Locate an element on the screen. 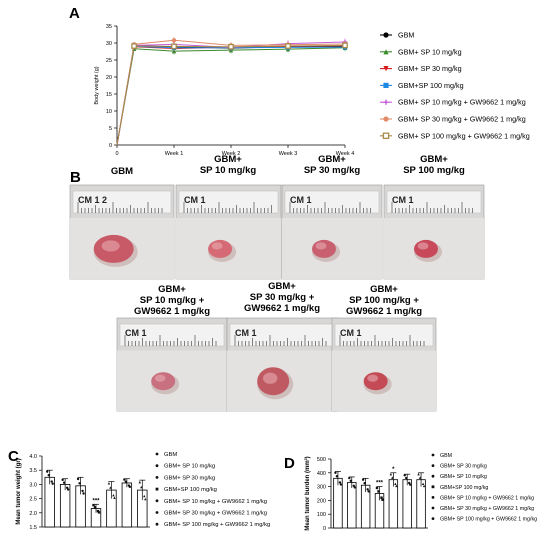 This screenshot has height=543, width=550. photo-title: SP 100 mg/kg is located at coordinates (434, 170).